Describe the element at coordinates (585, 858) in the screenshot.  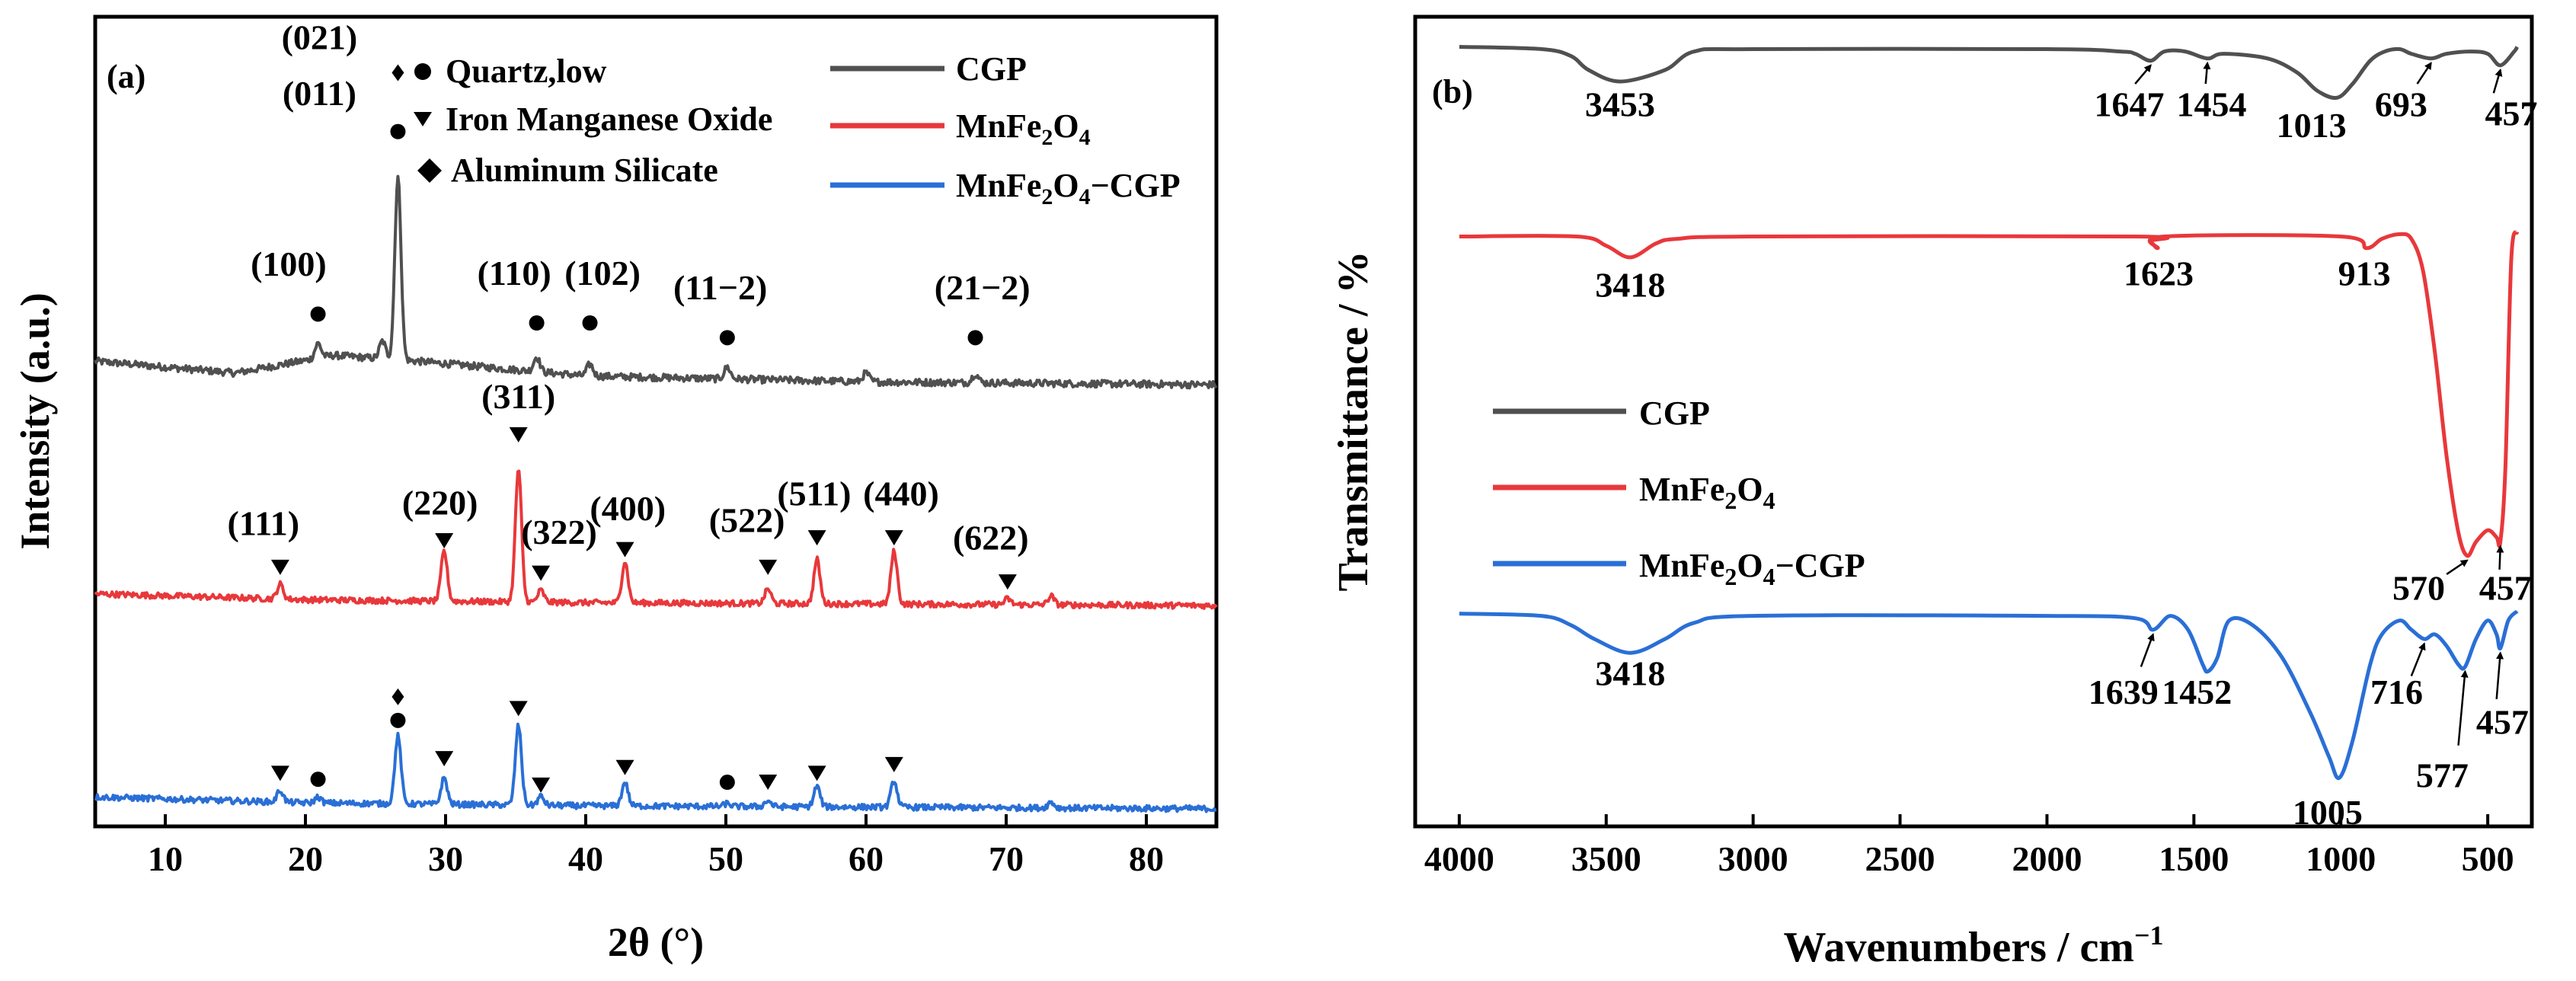
I see `a-x-tick-label-40: 40` at that location.